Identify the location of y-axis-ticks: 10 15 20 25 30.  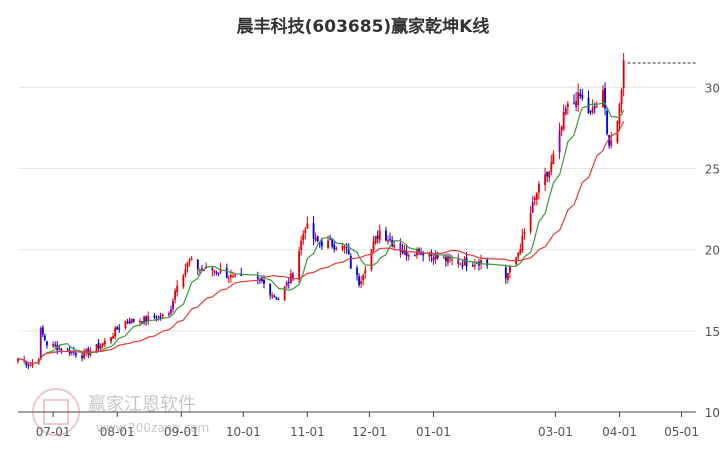
(712, 250).